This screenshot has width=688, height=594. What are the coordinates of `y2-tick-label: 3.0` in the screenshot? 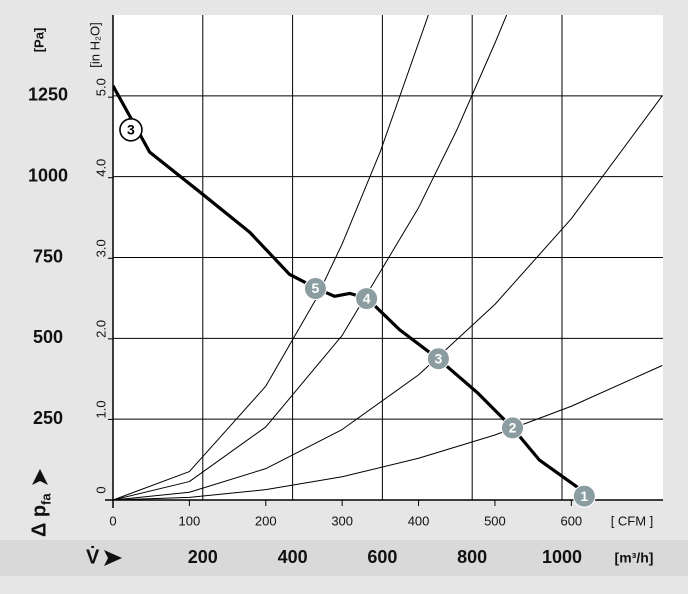 It's located at (100, 248).